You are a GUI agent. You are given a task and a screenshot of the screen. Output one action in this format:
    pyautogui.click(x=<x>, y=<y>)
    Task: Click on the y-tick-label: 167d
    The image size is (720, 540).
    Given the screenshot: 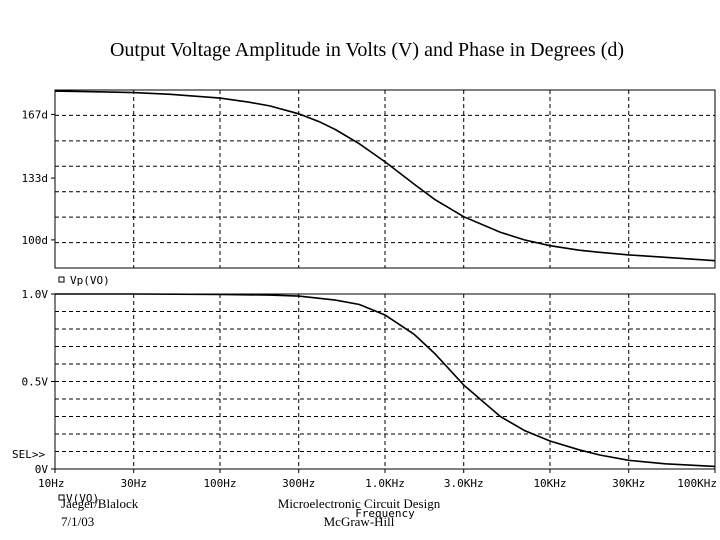 What is the action you would take?
    pyautogui.click(x=35, y=114)
    